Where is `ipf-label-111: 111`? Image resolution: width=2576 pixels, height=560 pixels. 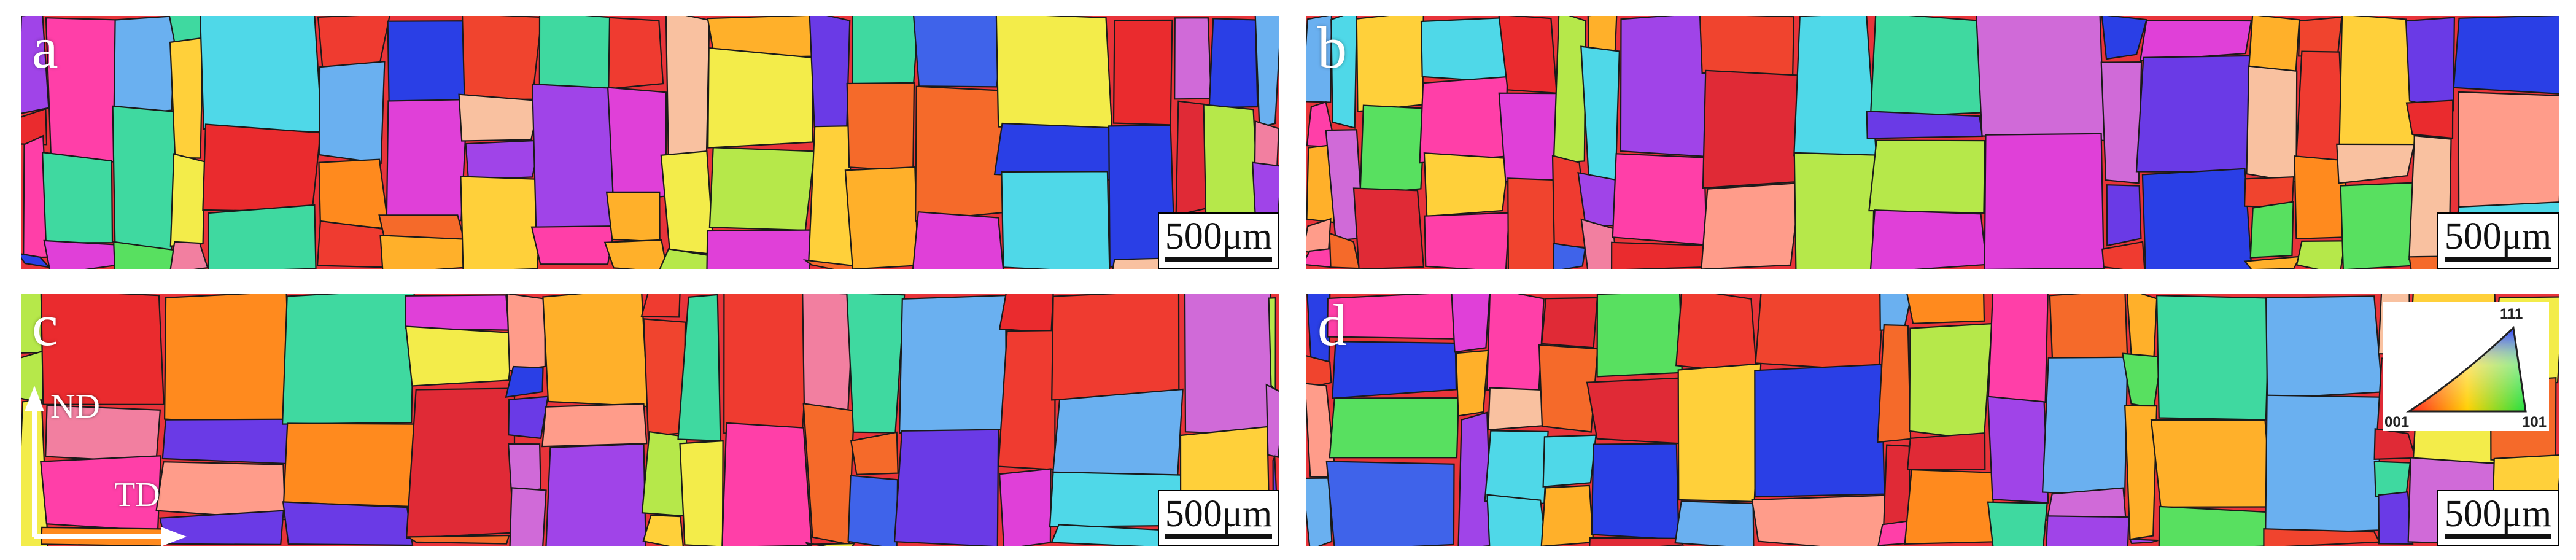 ipf-label-111: 111 is located at coordinates (2511, 314).